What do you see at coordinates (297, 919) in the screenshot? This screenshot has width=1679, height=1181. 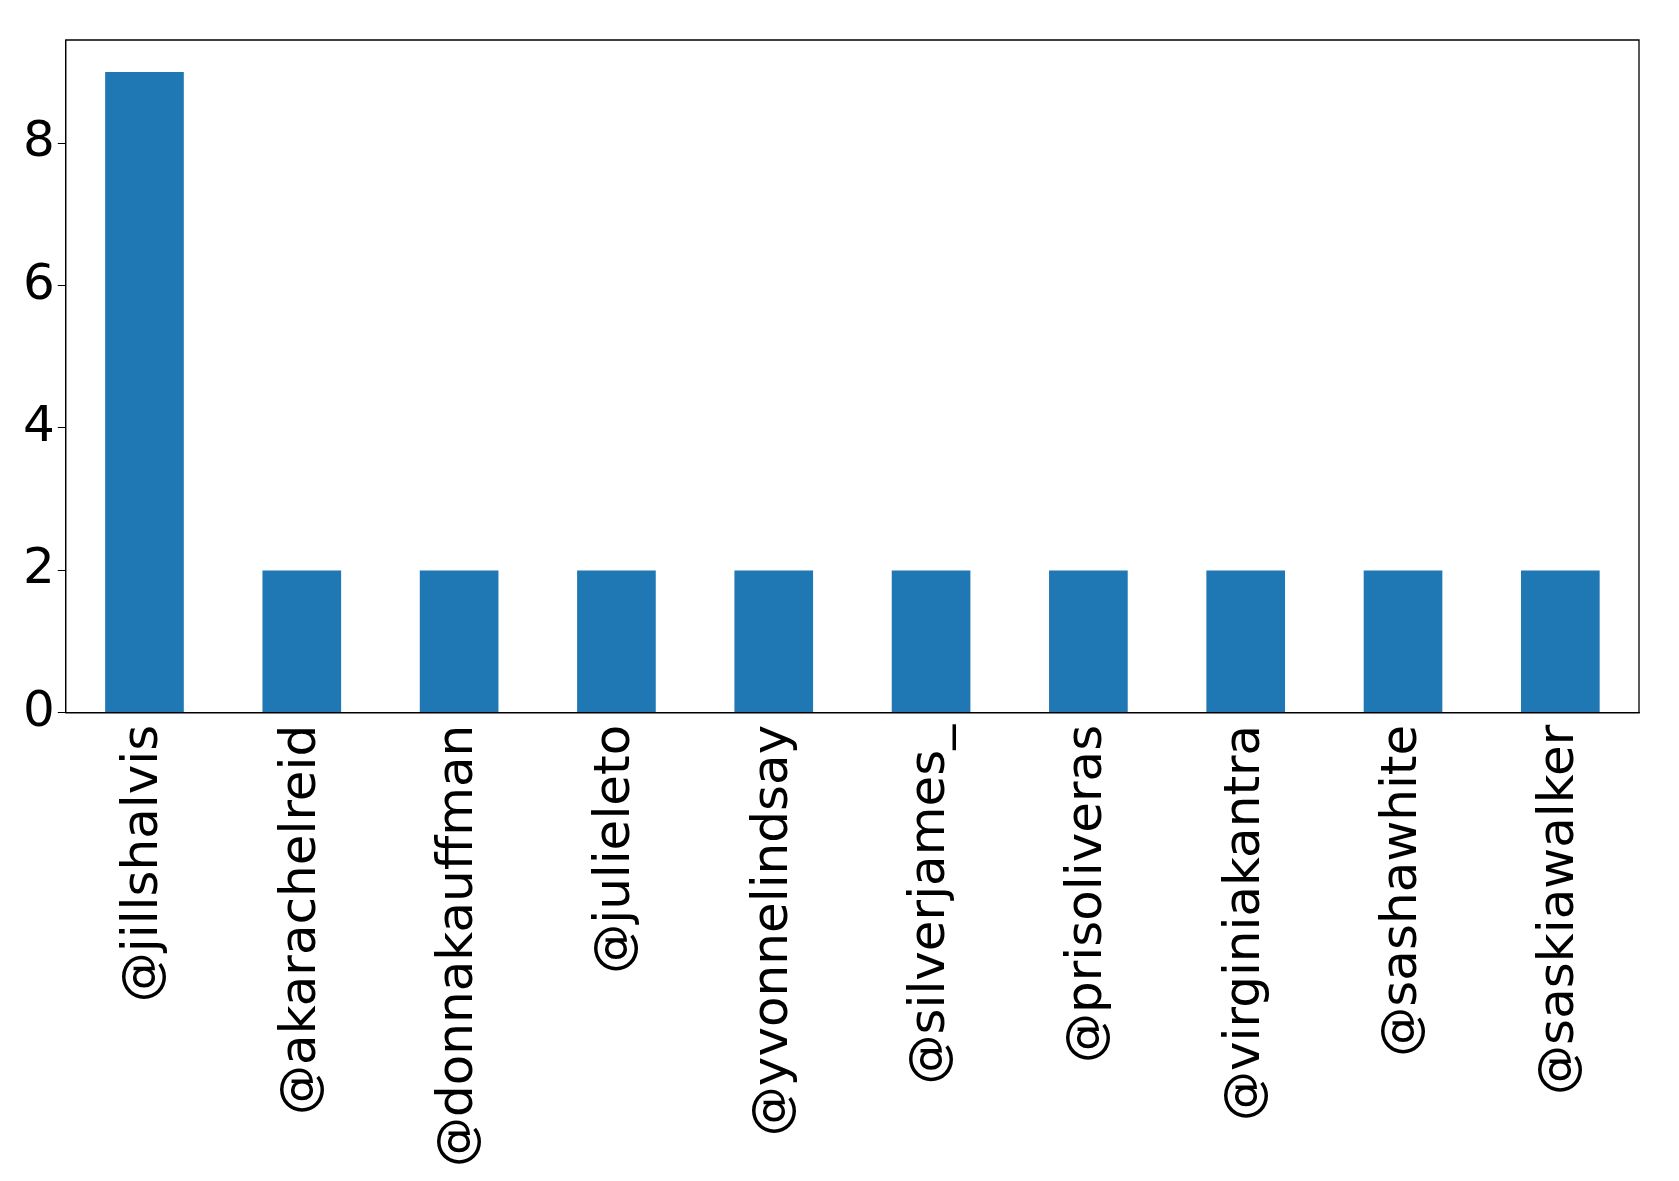 I see `x-tick-label: @akarachelreid` at bounding box center [297, 919].